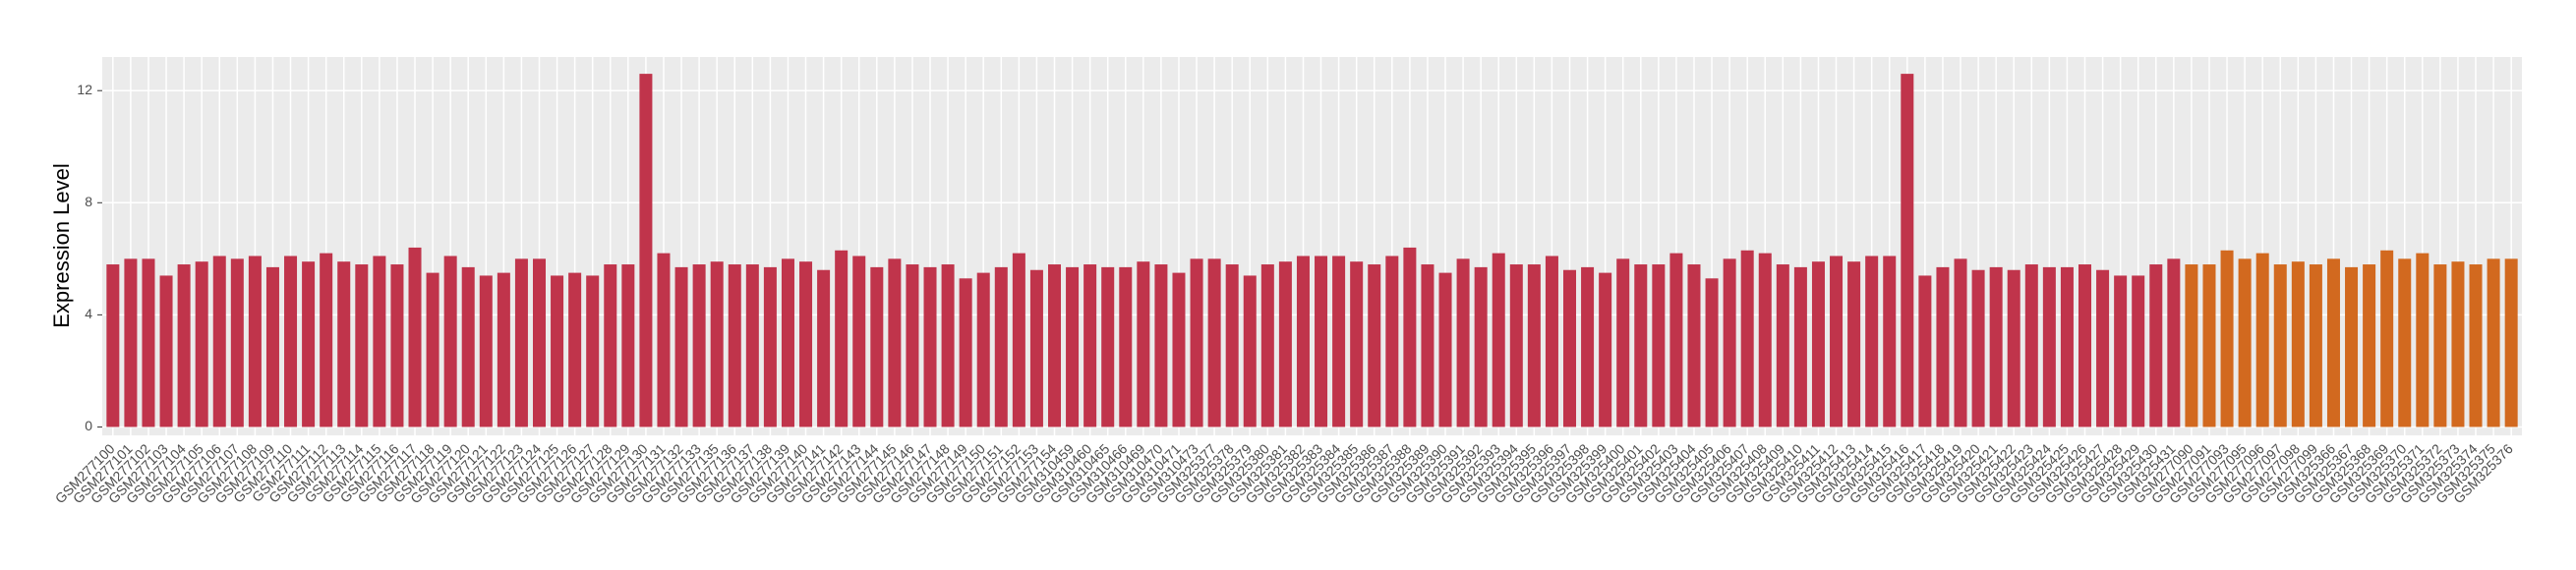 The image size is (2576, 570). Describe the element at coordinates (88, 313) in the screenshot. I see `y-tick-label: 4` at that location.